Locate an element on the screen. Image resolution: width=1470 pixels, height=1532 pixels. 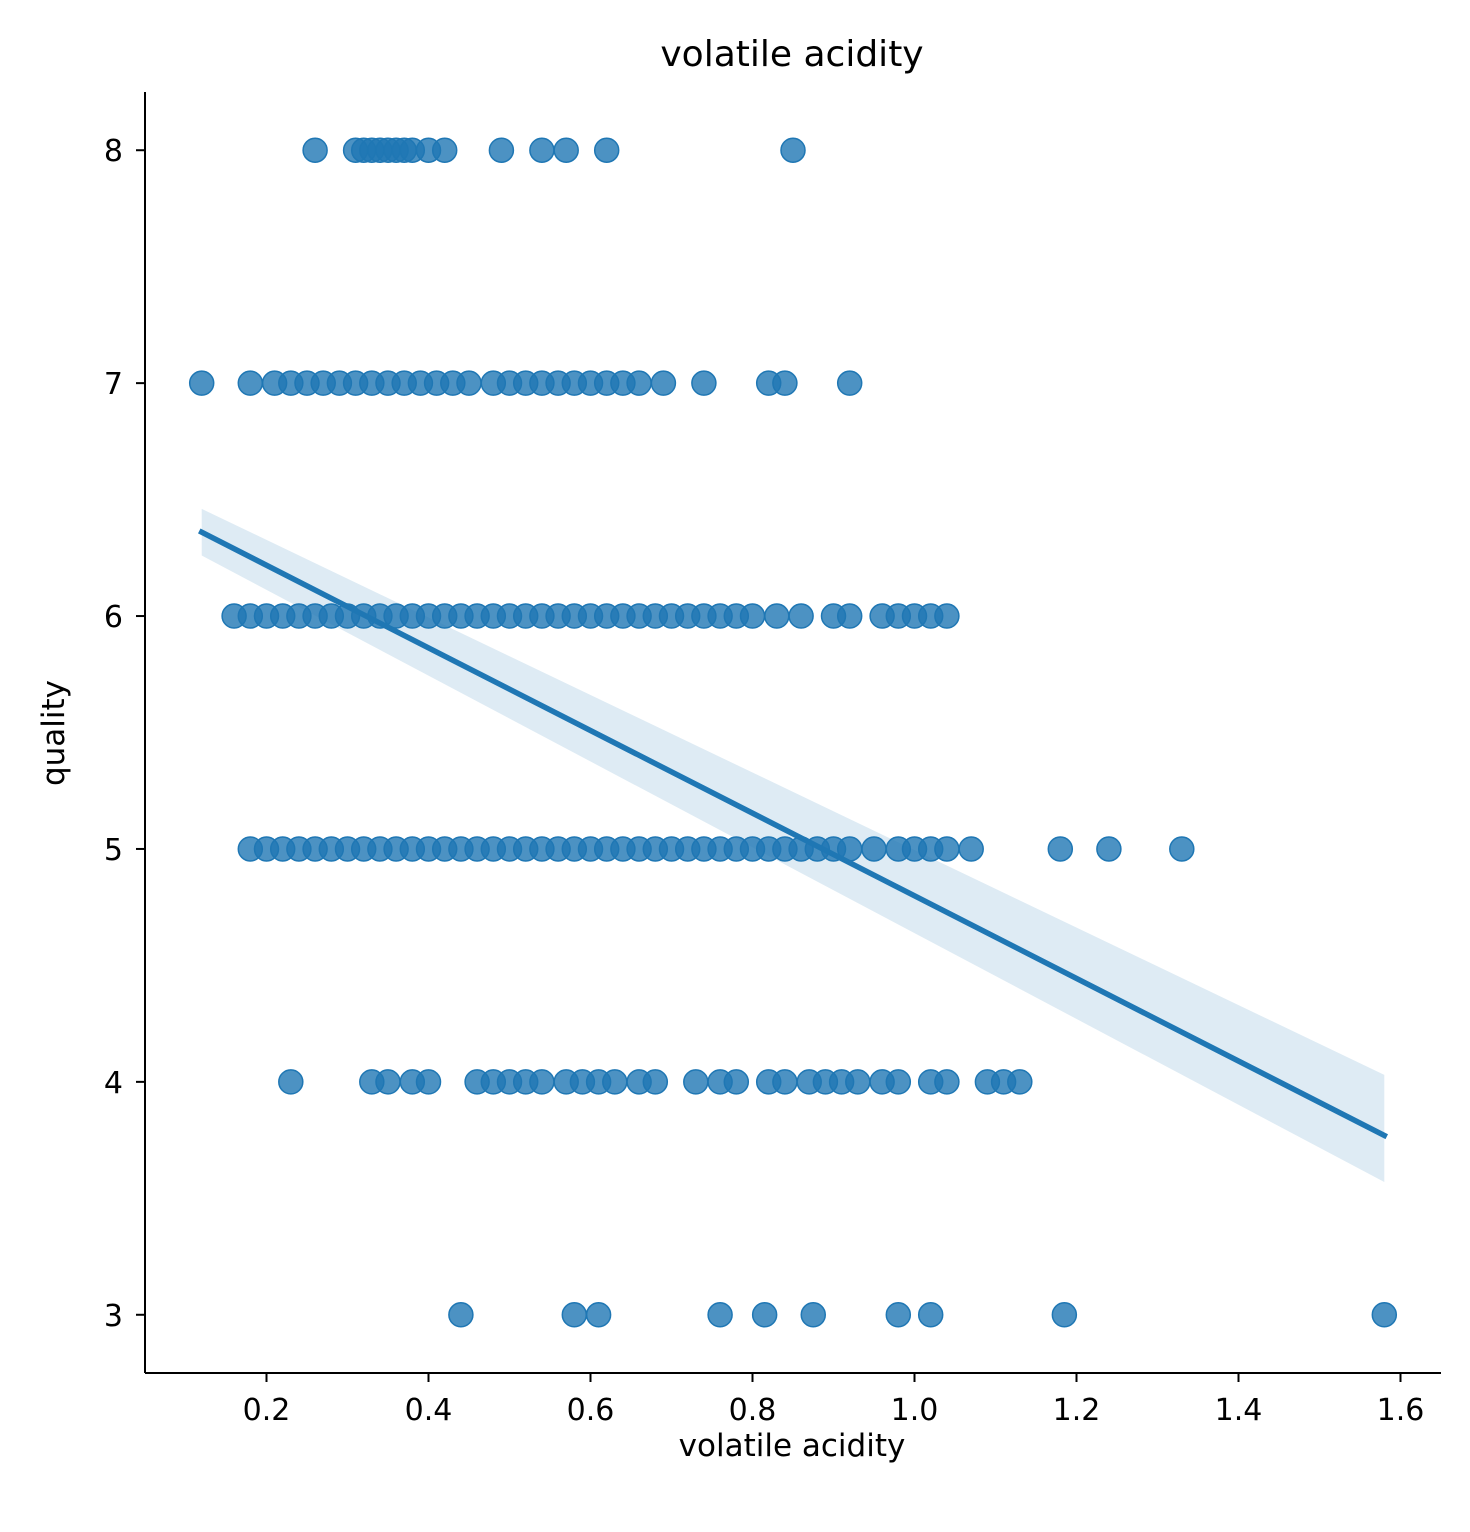
y-axis-ticks: 3 4 5 6 7 8 is located at coordinates (124, 734).